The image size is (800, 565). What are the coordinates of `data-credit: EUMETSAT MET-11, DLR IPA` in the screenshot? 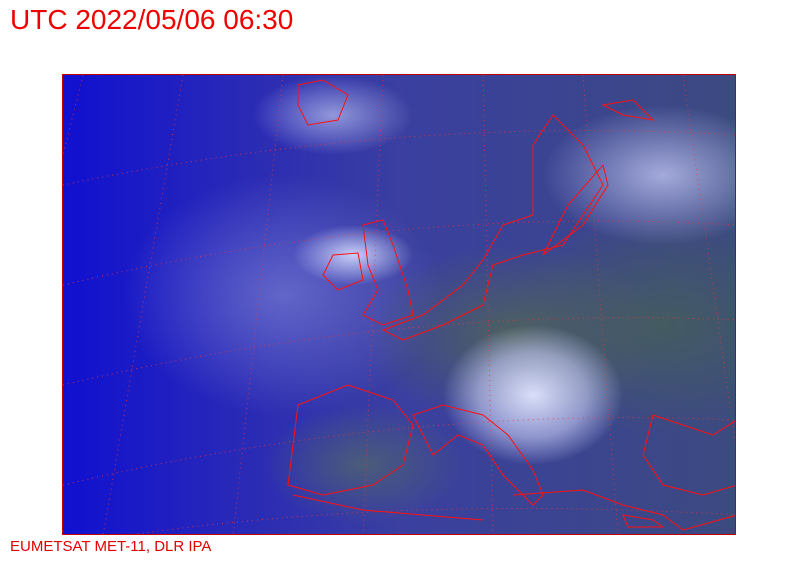 It's located at (111, 546).